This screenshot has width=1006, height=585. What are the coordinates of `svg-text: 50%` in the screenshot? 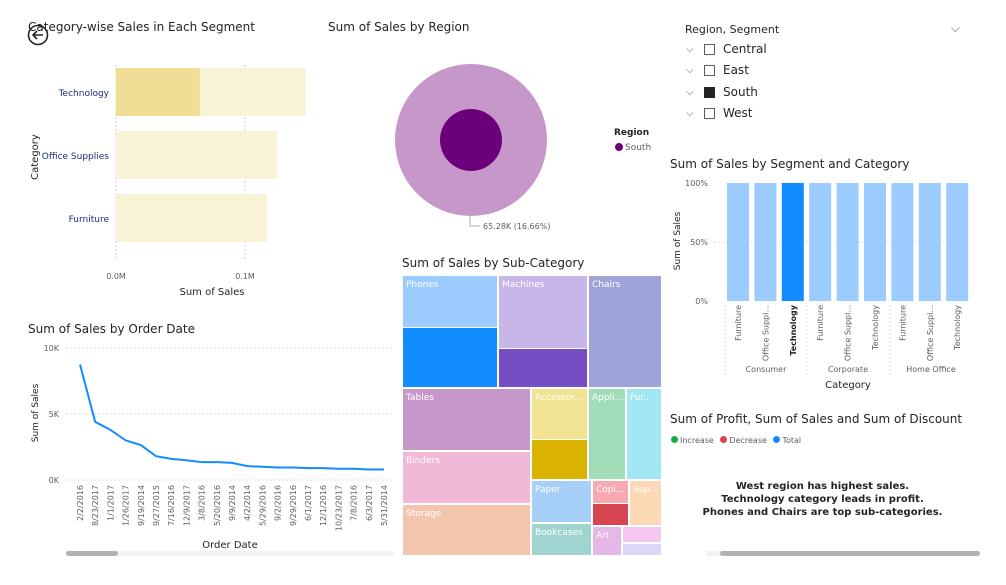 It's located at (699, 242).